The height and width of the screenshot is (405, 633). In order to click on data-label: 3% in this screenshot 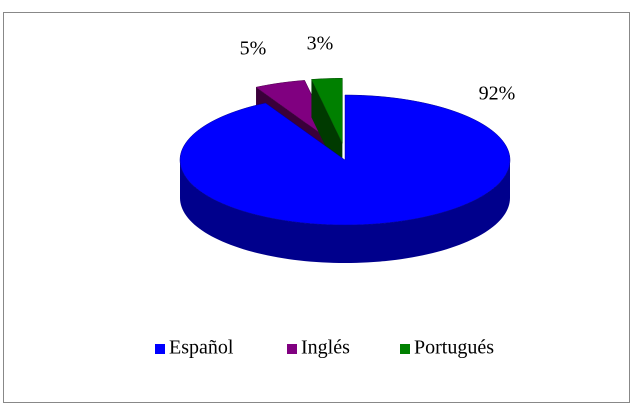, I will do `click(320, 44)`.